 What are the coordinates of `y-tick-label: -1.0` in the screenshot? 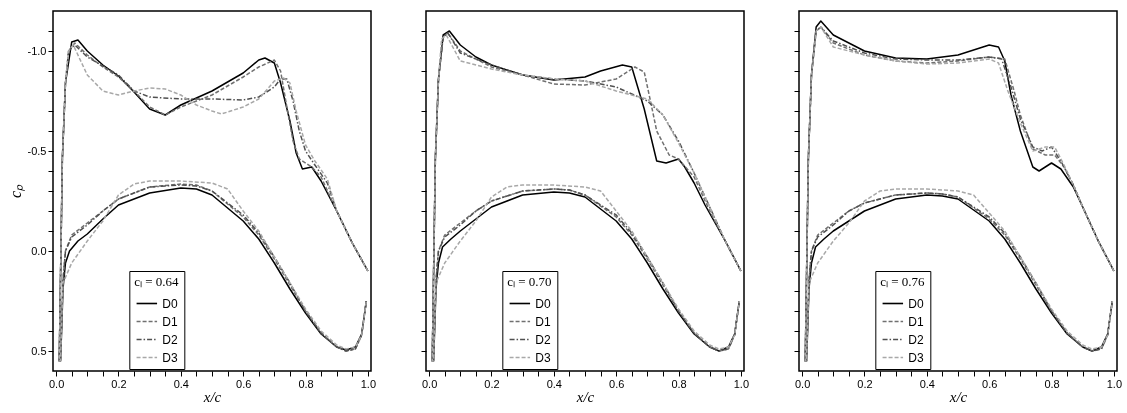 It's located at (37, 50).